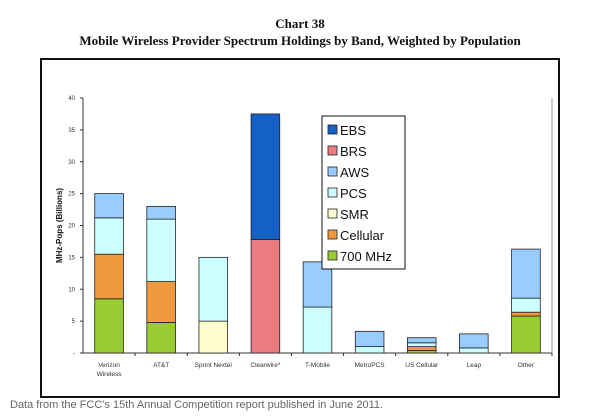 This screenshot has height=420, width=600. Describe the element at coordinates (317, 365) in the screenshot. I see `x-tick-label: T-Mobile` at that location.